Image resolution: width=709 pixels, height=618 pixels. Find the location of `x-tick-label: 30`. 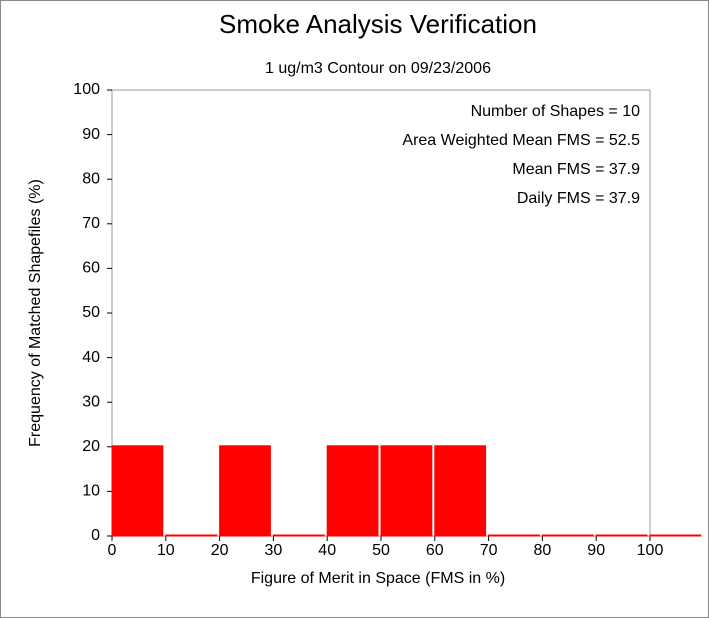

x-tick-label: 30 is located at coordinates (274, 550).